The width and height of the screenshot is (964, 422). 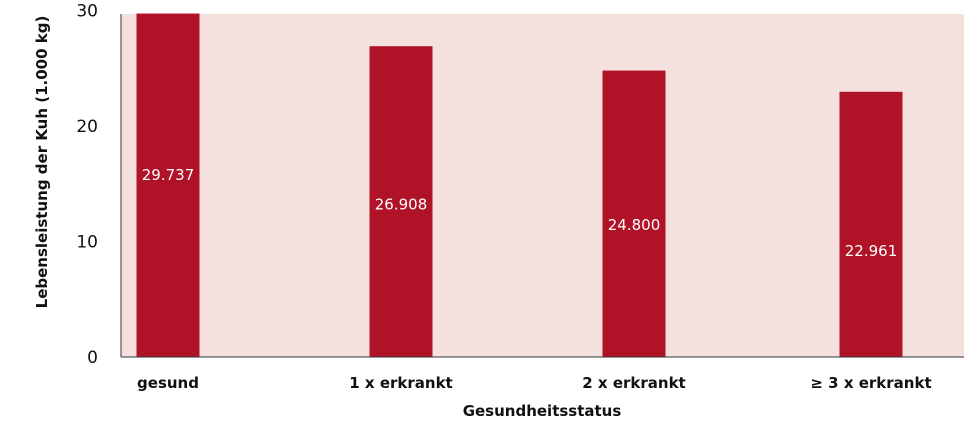 I want to click on y-tick-label: 10, so click(x=87, y=243).